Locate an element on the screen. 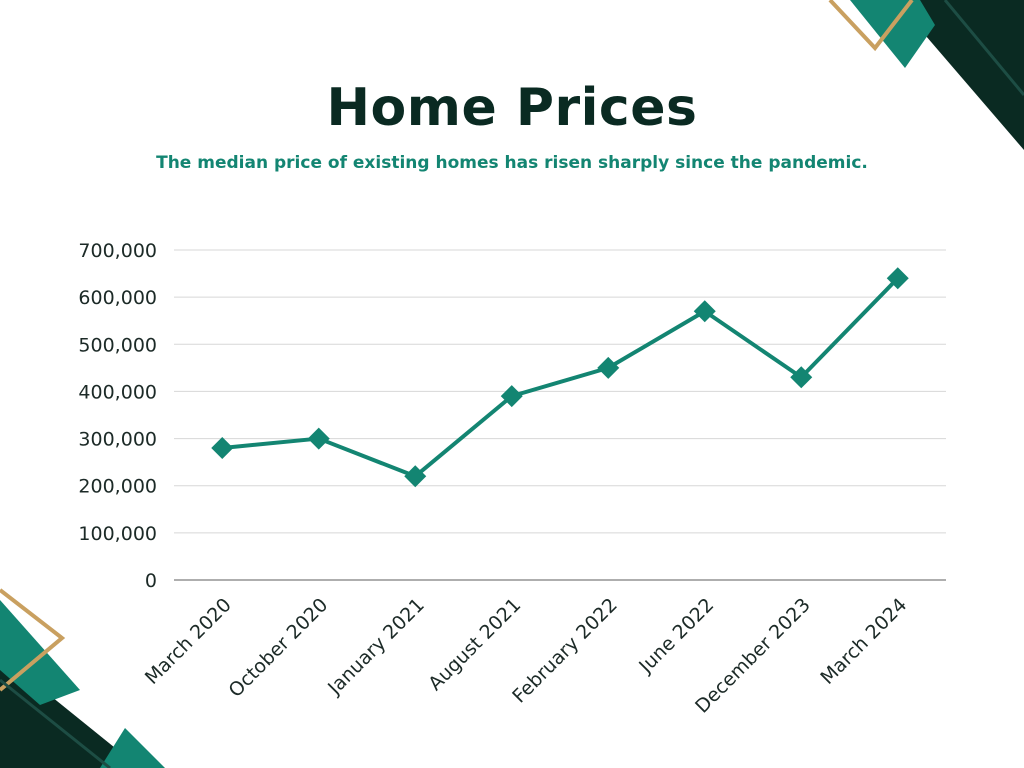  y-tick-label: 300,000 is located at coordinates (117, 440).